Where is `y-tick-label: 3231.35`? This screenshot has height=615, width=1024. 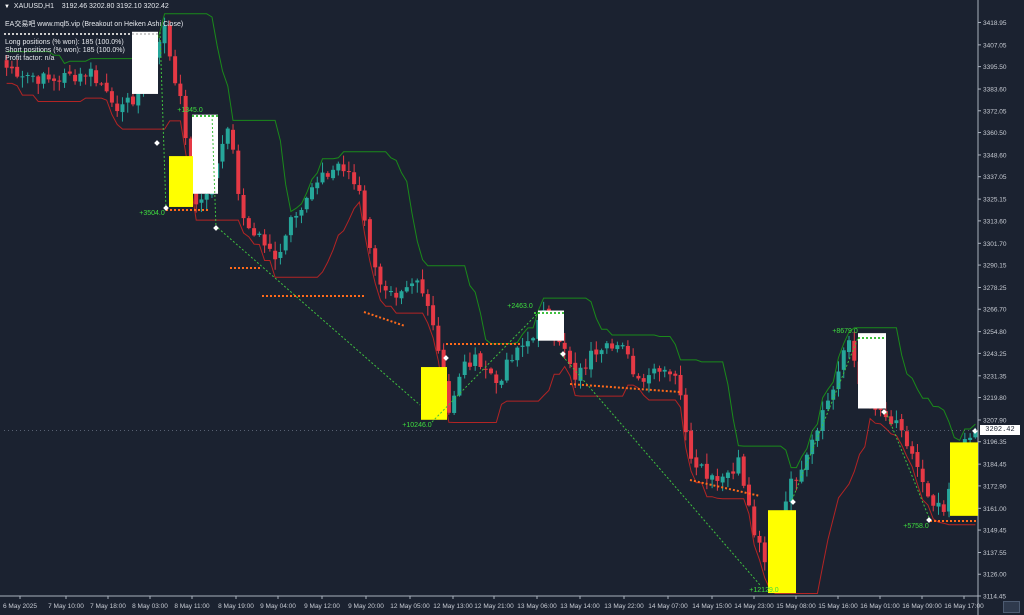
y-tick-label: 3231.35 is located at coordinates (995, 376).